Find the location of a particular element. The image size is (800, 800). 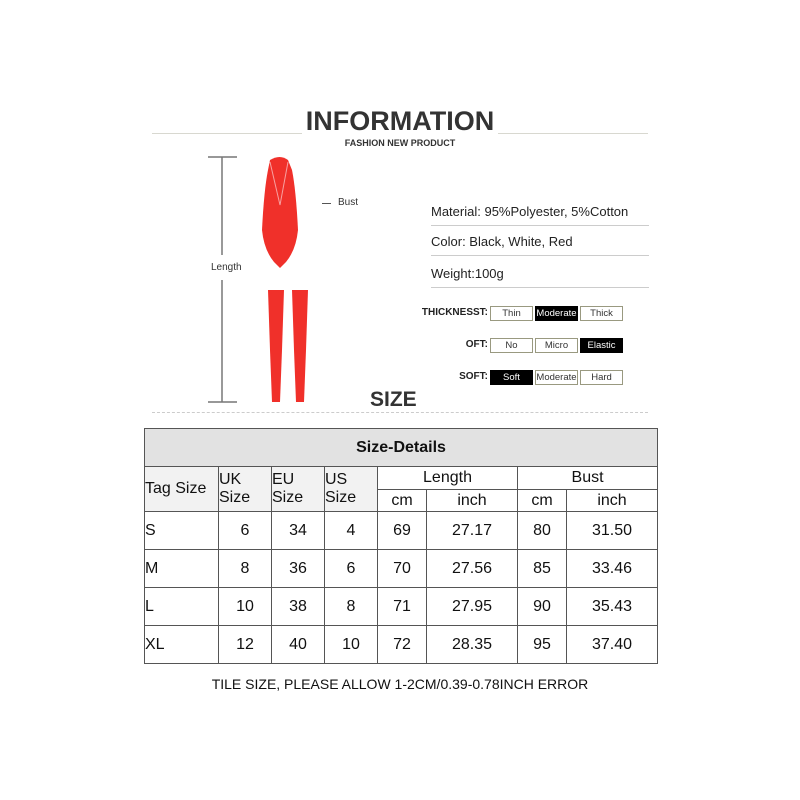

table-row: XL 12 40 10 72 28.35 95 37.40 is located at coordinates (401, 644).